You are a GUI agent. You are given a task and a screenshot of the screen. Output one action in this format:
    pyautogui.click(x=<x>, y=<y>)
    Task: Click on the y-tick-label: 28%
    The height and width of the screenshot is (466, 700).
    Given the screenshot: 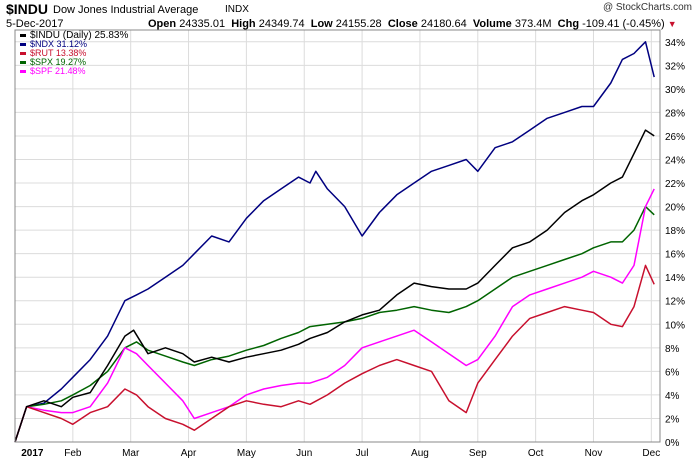 What is the action you would take?
    pyautogui.click(x=675, y=113)
    